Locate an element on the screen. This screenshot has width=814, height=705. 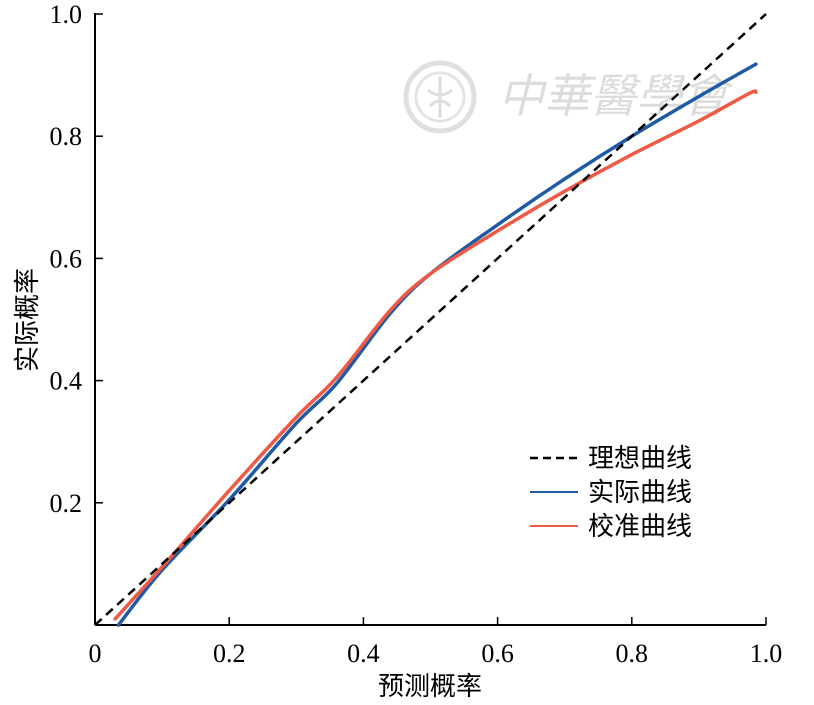
y-tick-label: 0.2 is located at coordinates (66, 503).